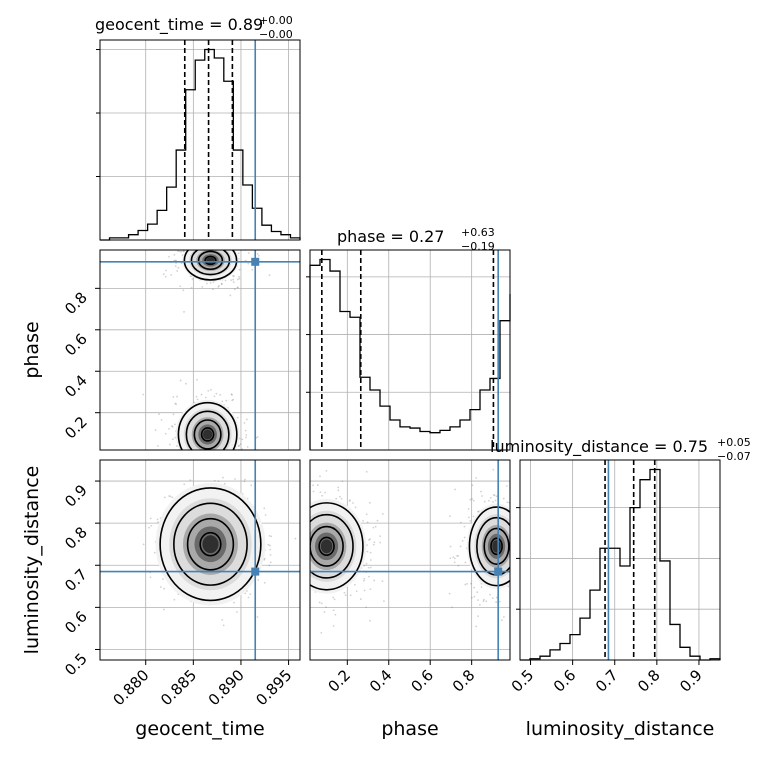 The width and height of the screenshot is (760, 760). I want to click on x-tick-label: 0.880, so click(130, 687).